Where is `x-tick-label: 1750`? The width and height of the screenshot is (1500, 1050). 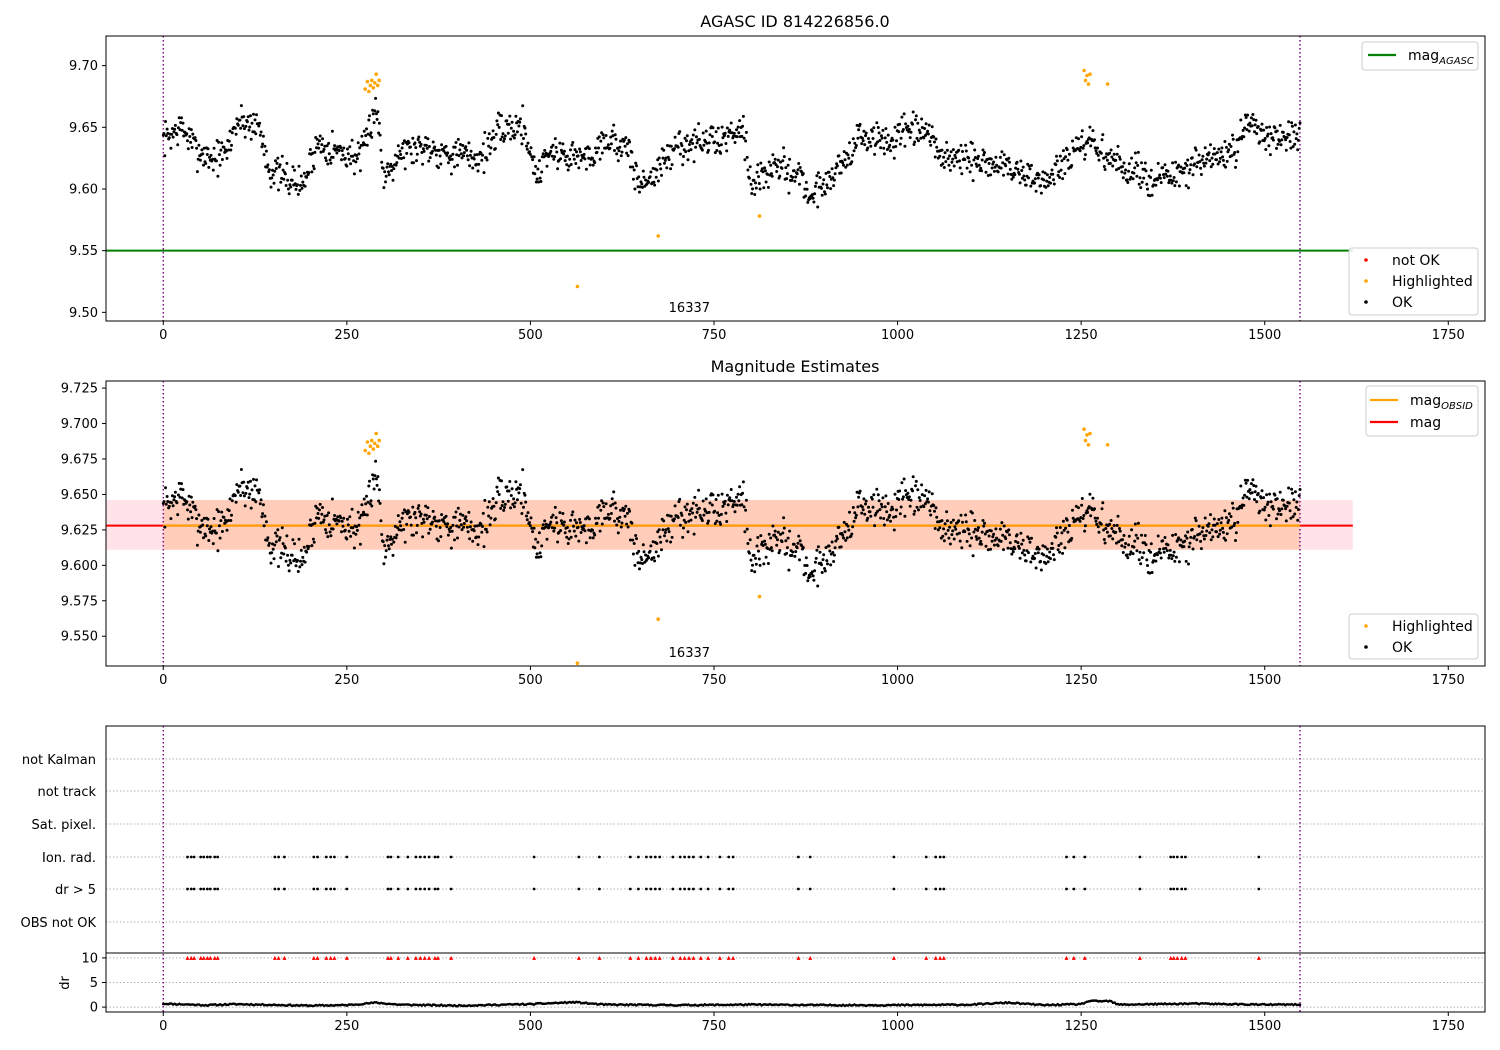 x-tick-label: 1750 is located at coordinates (1448, 1026).